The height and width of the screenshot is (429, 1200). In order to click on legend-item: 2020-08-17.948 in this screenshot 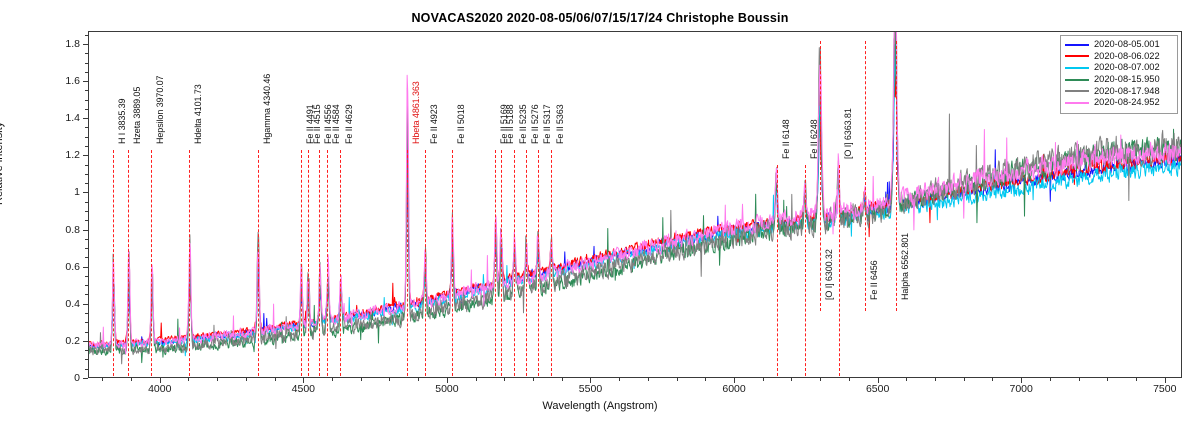, I will do `click(1119, 91)`.